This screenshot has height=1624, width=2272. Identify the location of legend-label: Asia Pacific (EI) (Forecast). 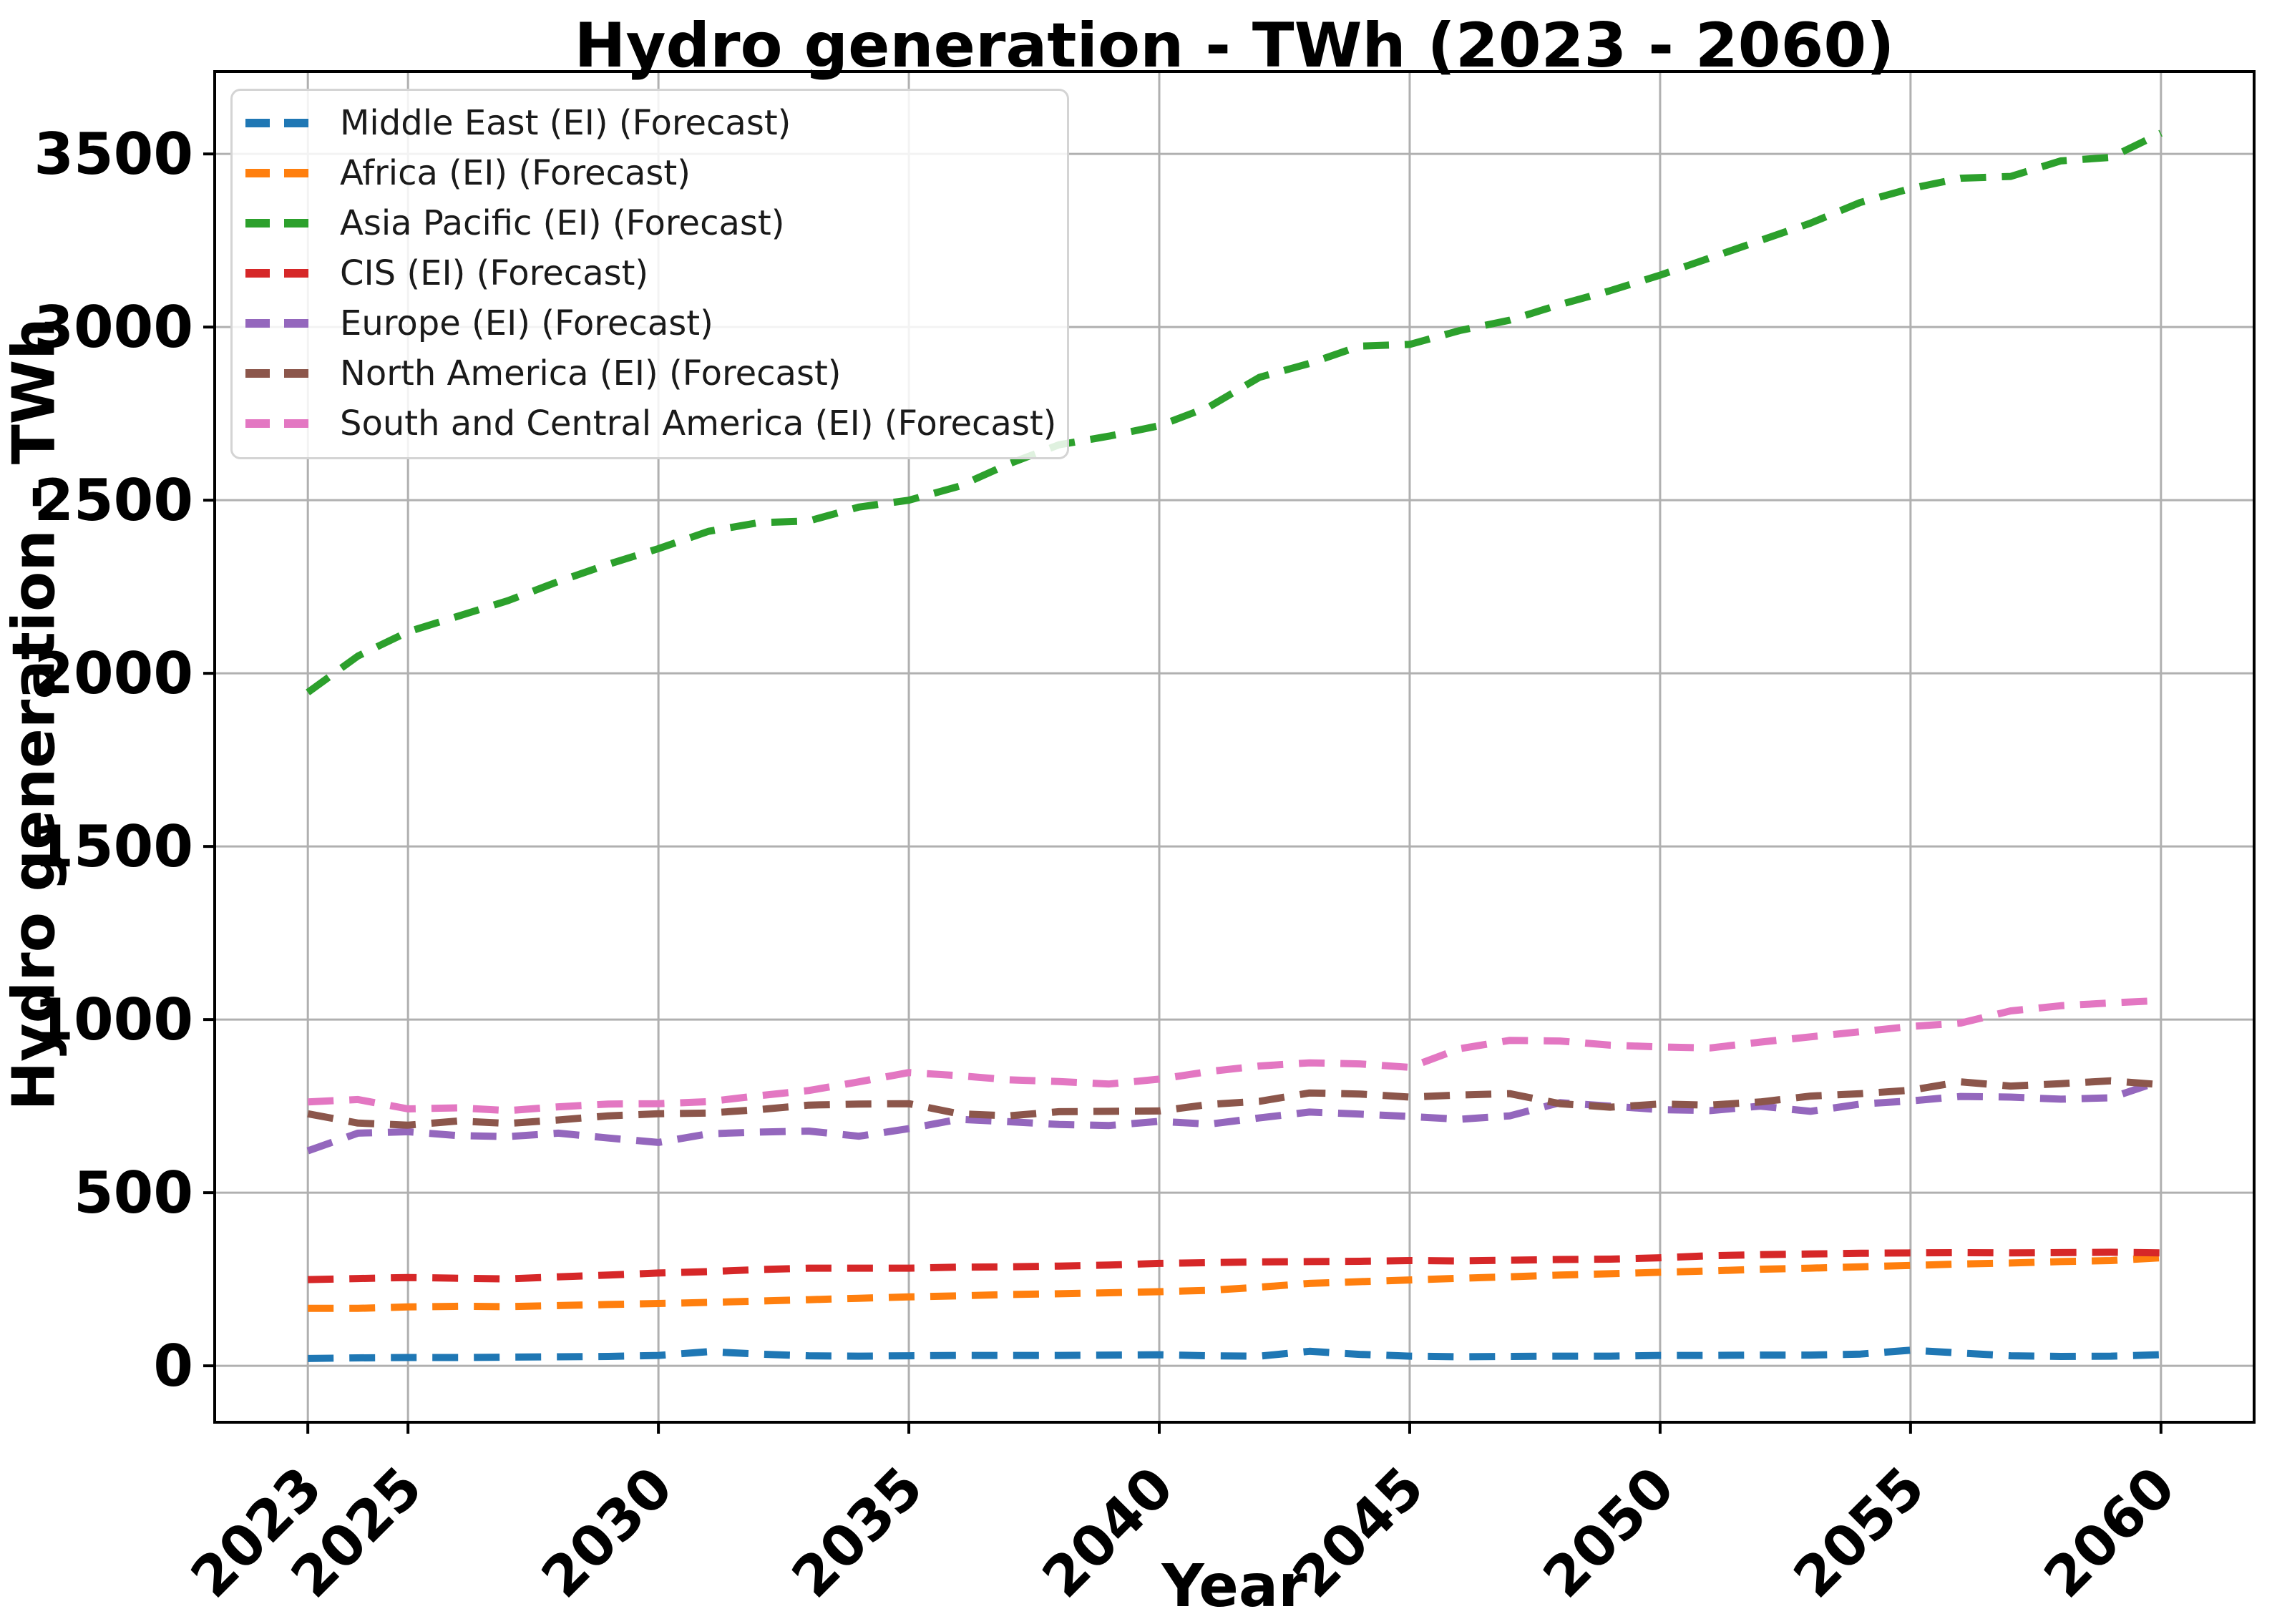
(562, 223).